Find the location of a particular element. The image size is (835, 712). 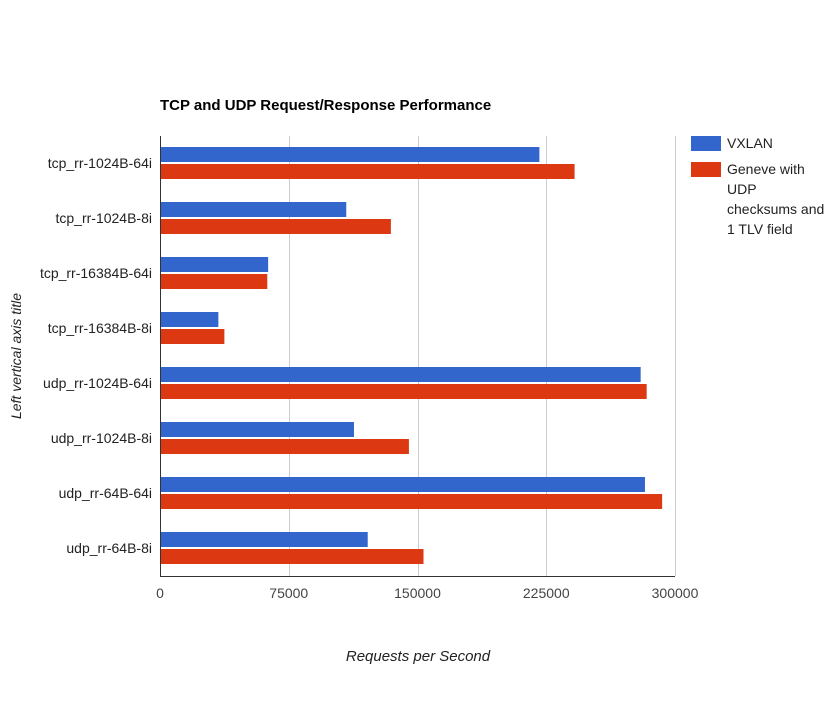

legend-label-vxlan: VXLAN is located at coordinates (750, 143).